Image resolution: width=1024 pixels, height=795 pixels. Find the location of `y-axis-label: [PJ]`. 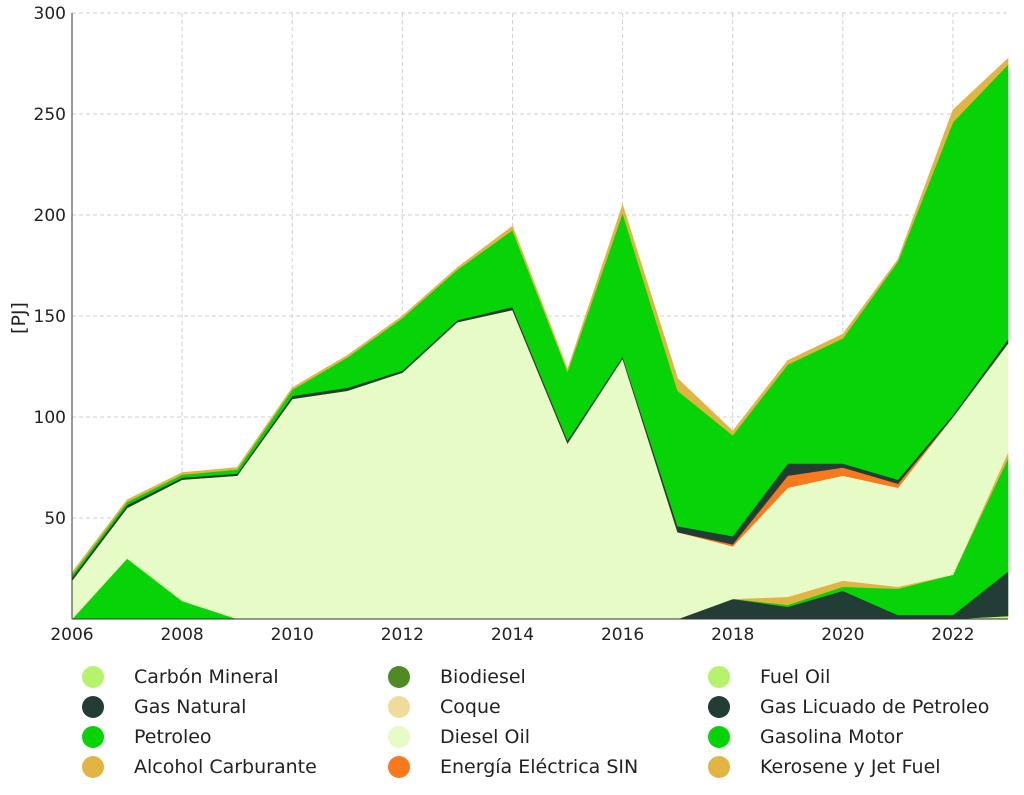

y-axis-label: [PJ] is located at coordinates (19, 318).